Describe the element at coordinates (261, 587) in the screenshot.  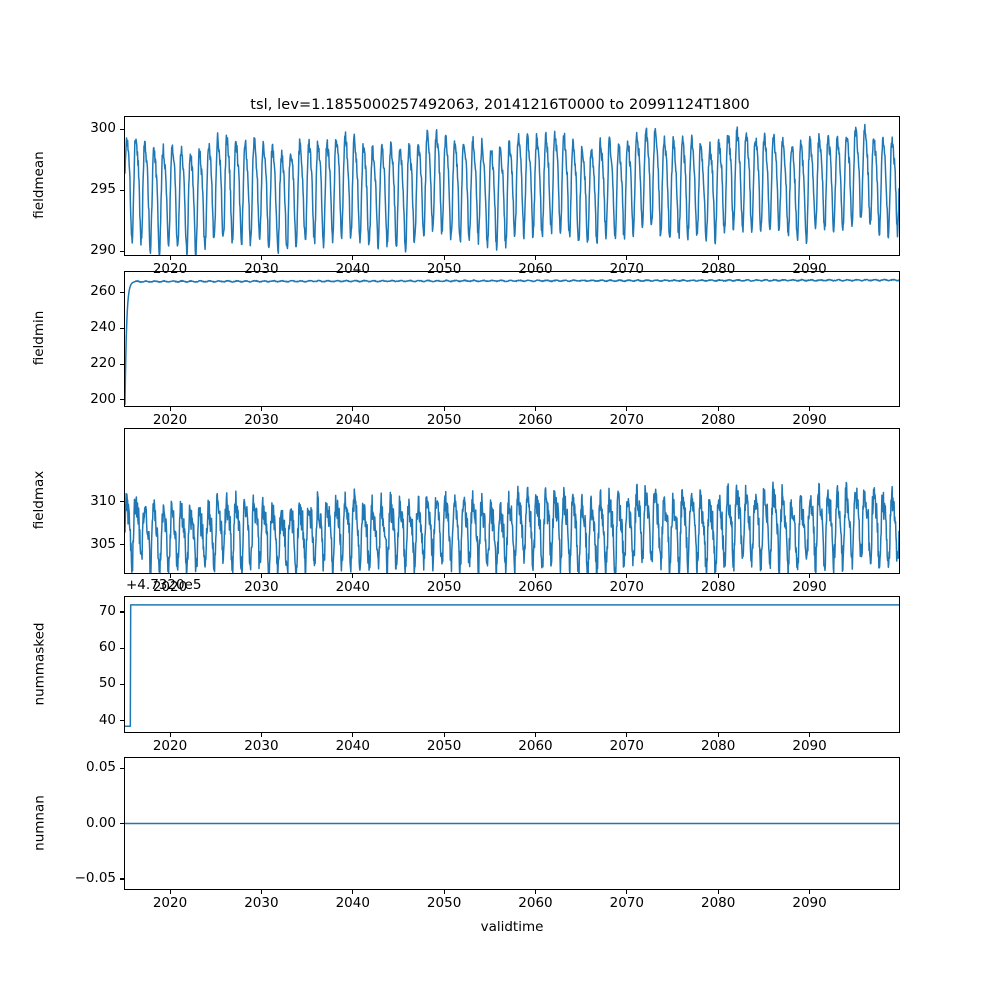
I see `x-tick-label-fieldmax-1: 2030` at that location.